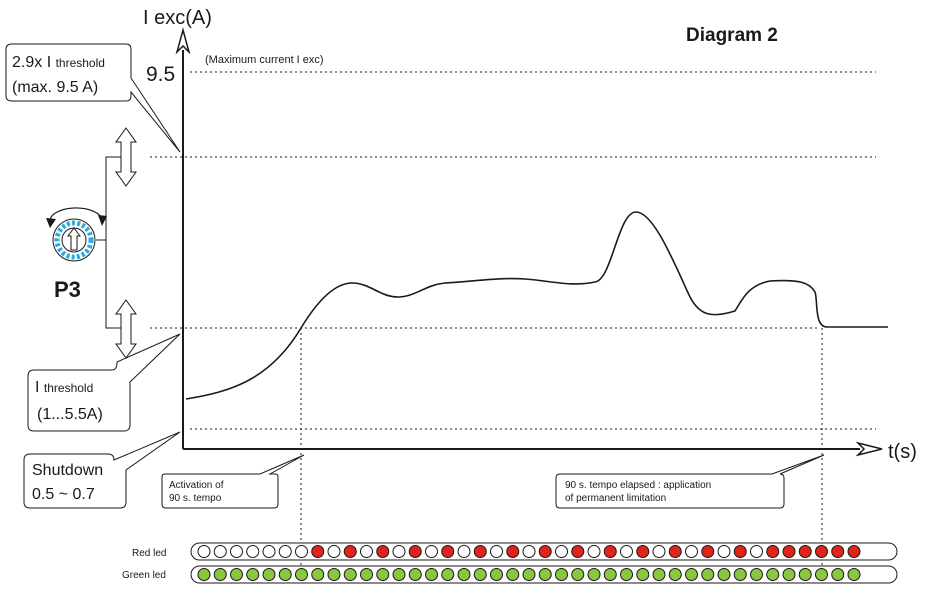 The height and width of the screenshot is (589, 946). Describe the element at coordinates (638, 485) in the screenshot. I see `elapsed-box-line1: 90 s. tempo elapsed : application` at that location.